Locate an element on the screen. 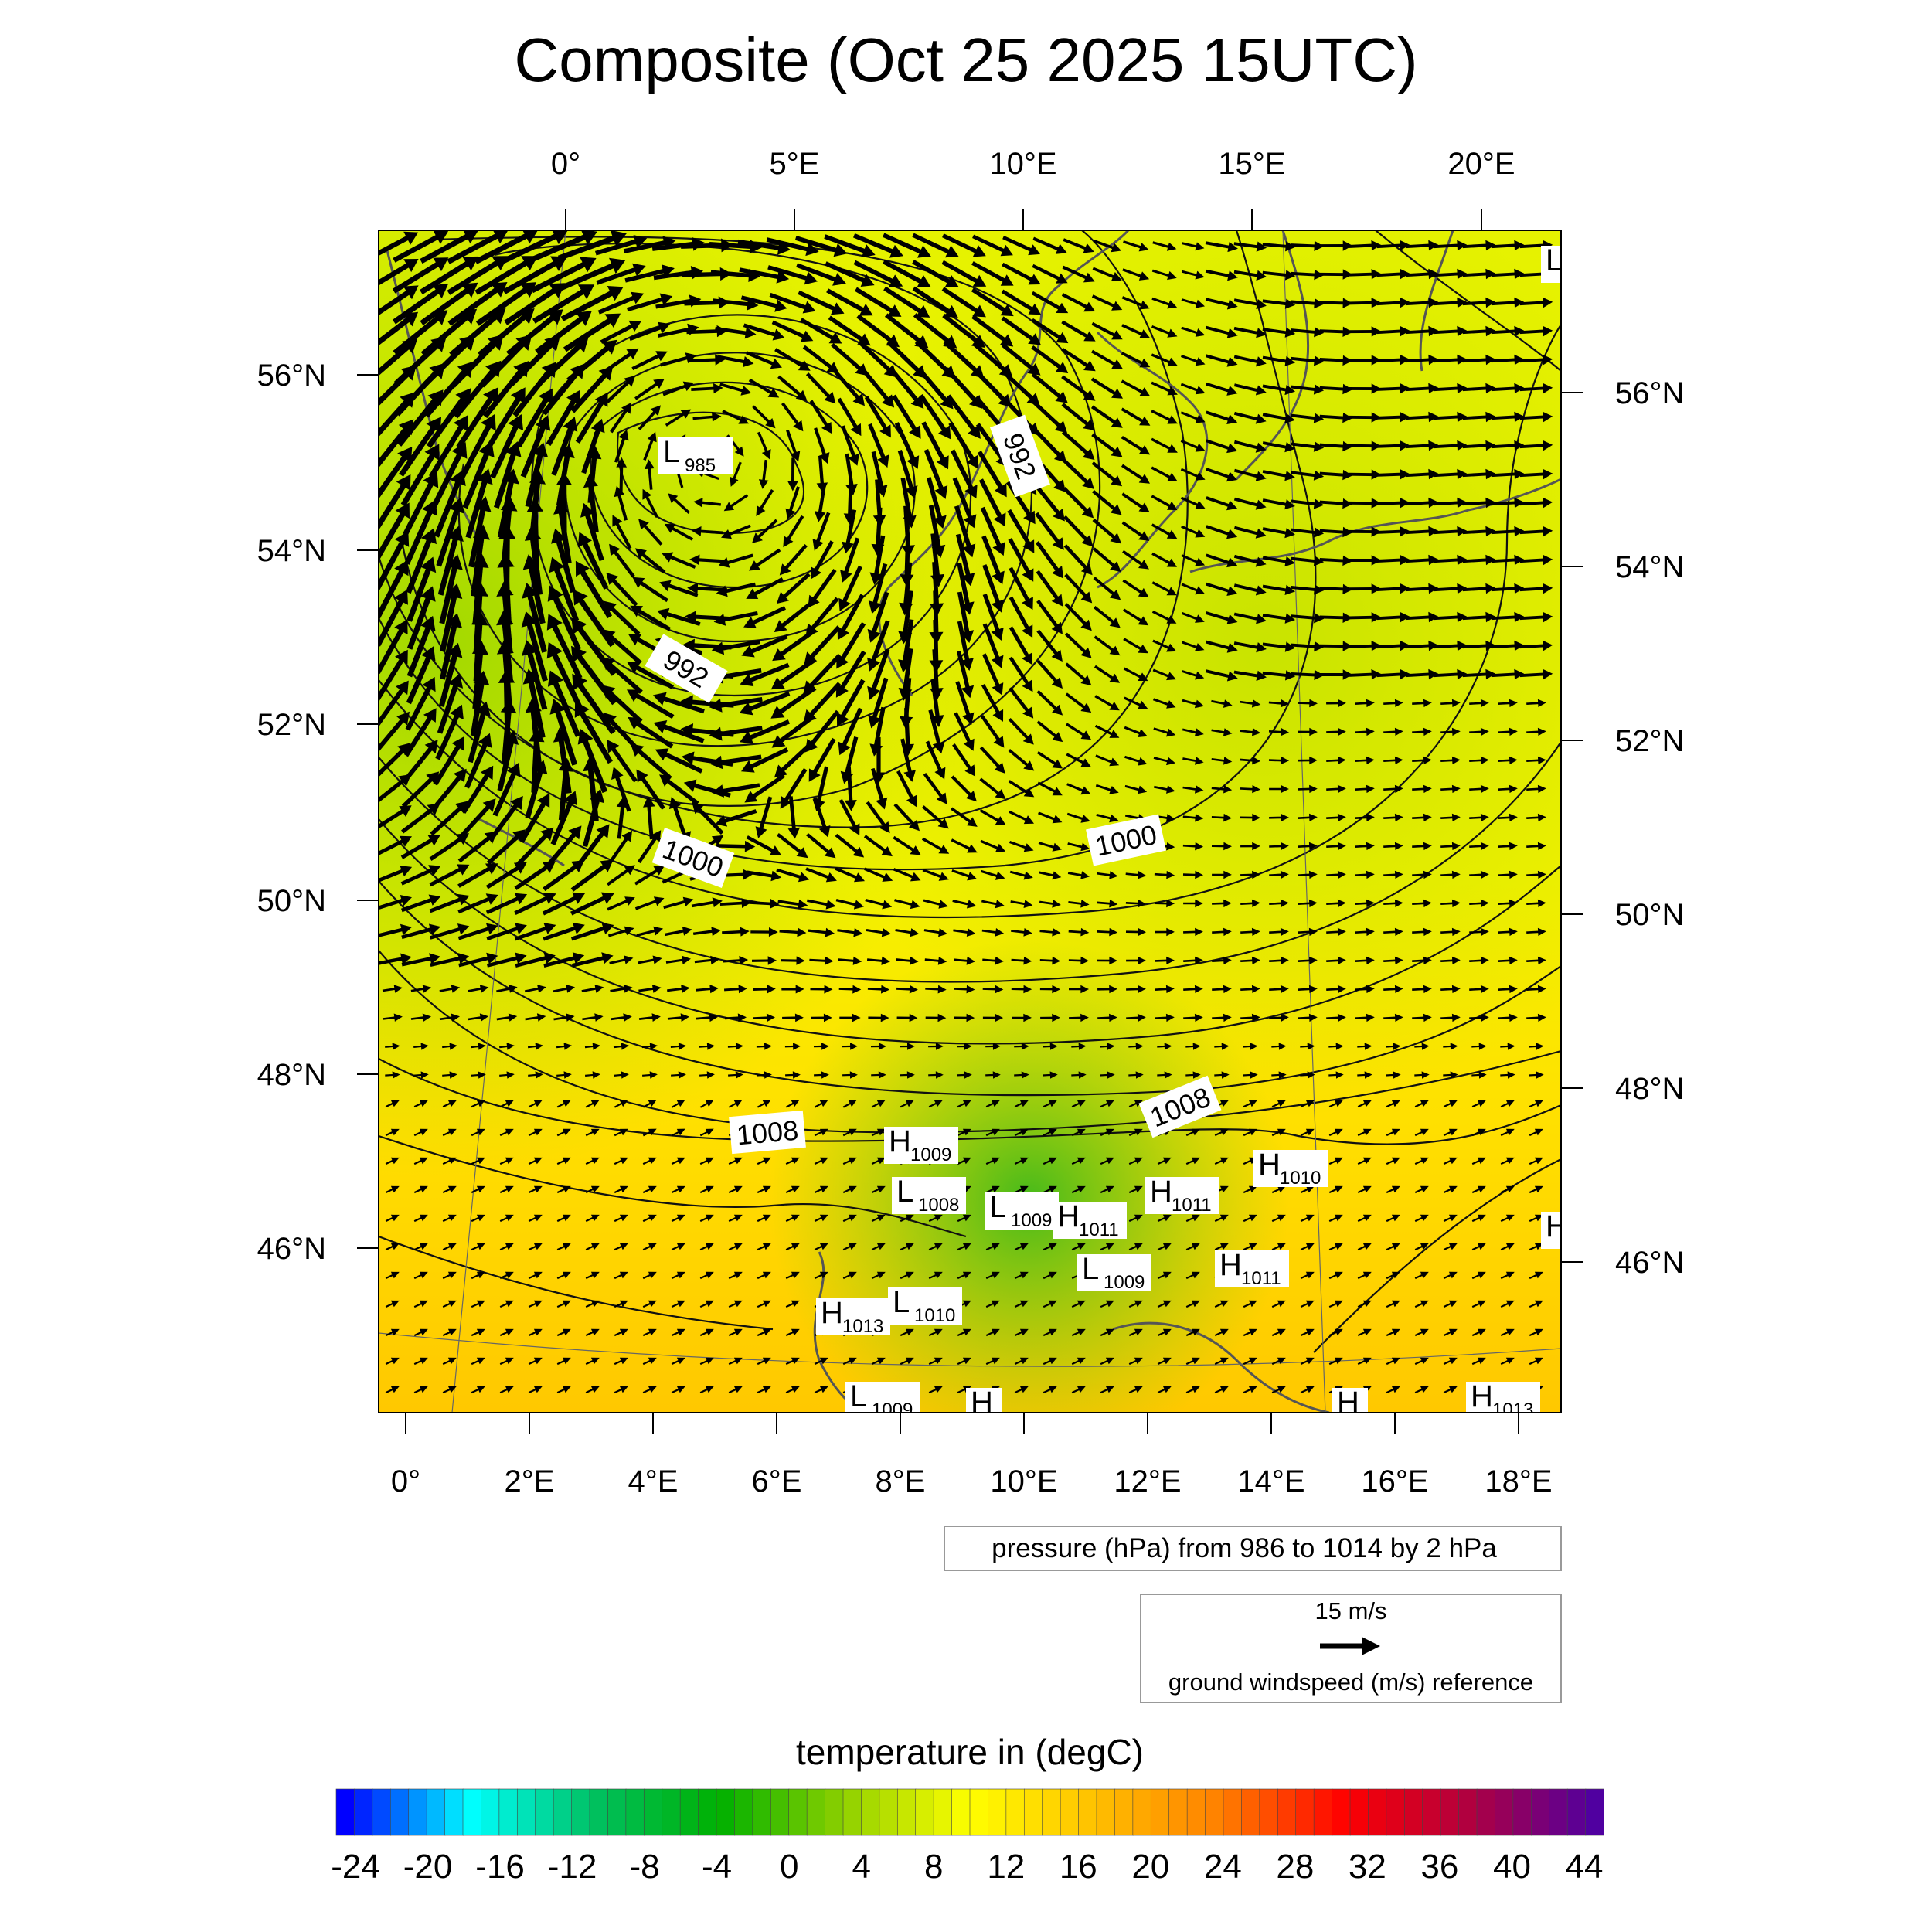  colorbar-tick-label: 24 is located at coordinates (1223, 1867).